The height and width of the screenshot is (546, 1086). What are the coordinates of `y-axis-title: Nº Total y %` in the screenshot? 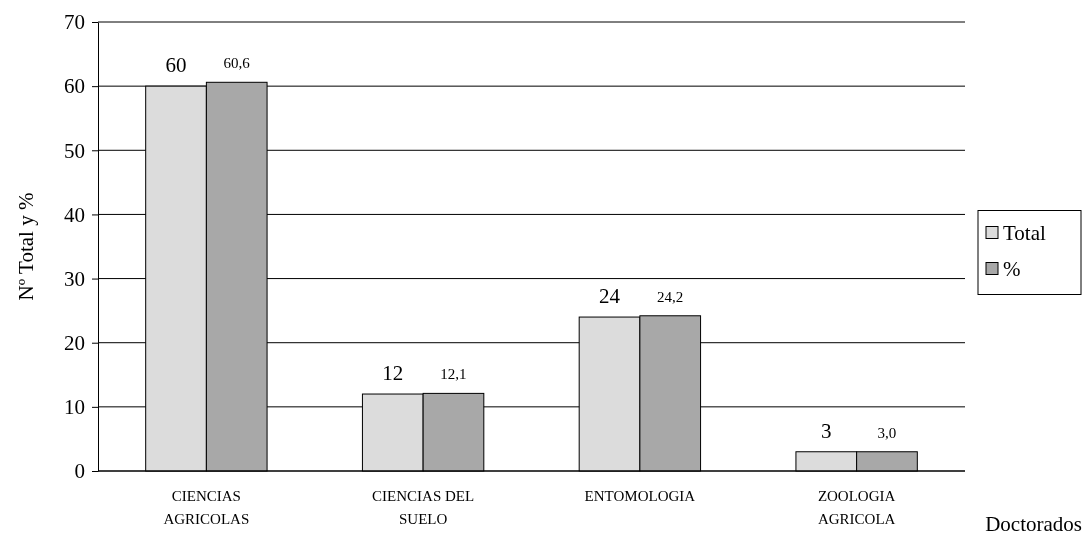 It's located at (26, 246).